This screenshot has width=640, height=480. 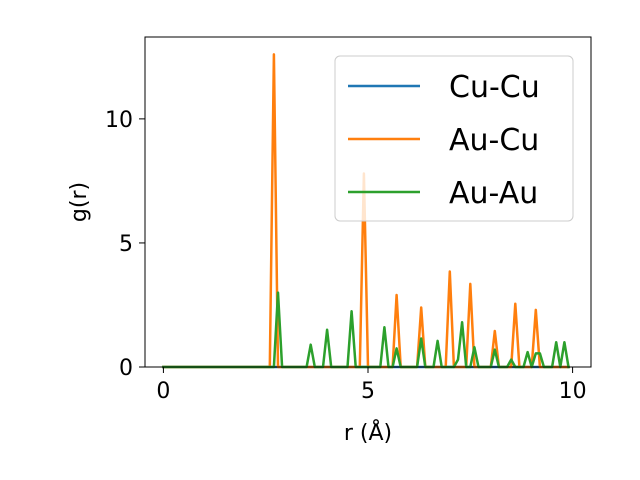 What do you see at coordinates (126, 244) in the screenshot?
I see `y-tick-label: 5` at bounding box center [126, 244].